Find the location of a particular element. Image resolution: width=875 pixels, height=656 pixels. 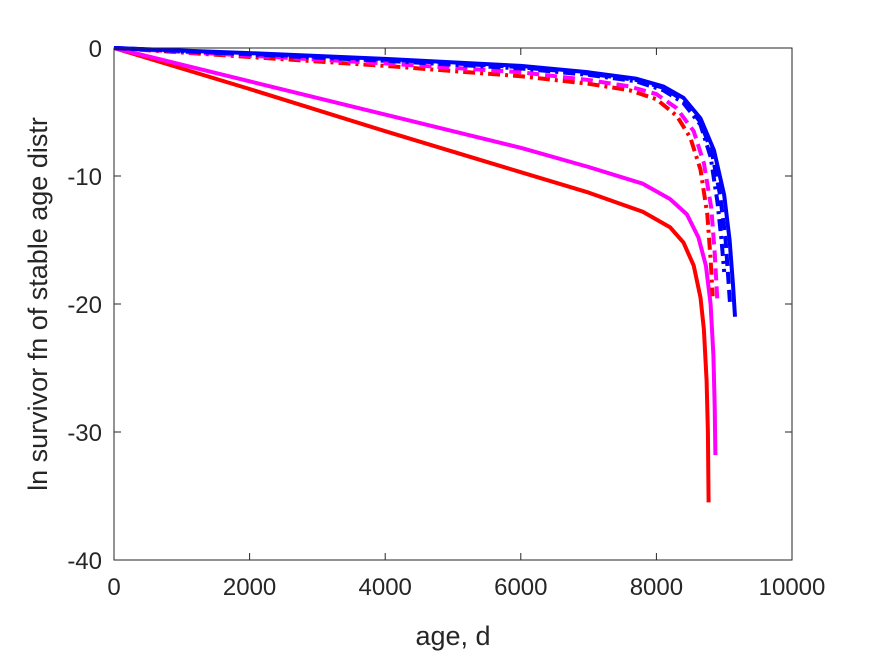

y-tick-label: -40 is located at coordinates (84, 561).